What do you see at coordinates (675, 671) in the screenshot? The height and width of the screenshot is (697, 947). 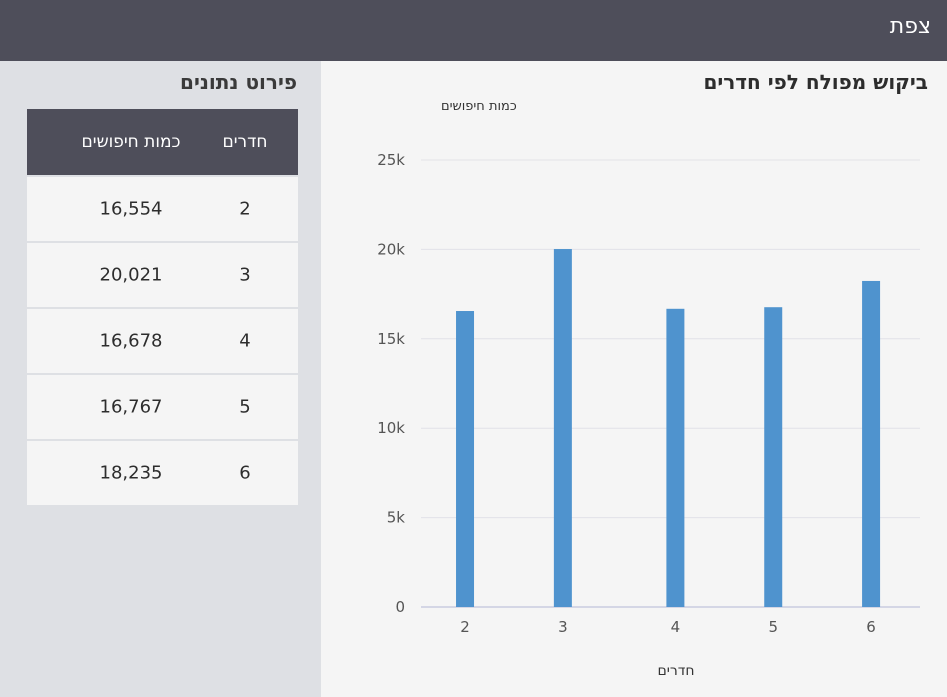 I see `x-axis-title: חדרים` at bounding box center [675, 671].